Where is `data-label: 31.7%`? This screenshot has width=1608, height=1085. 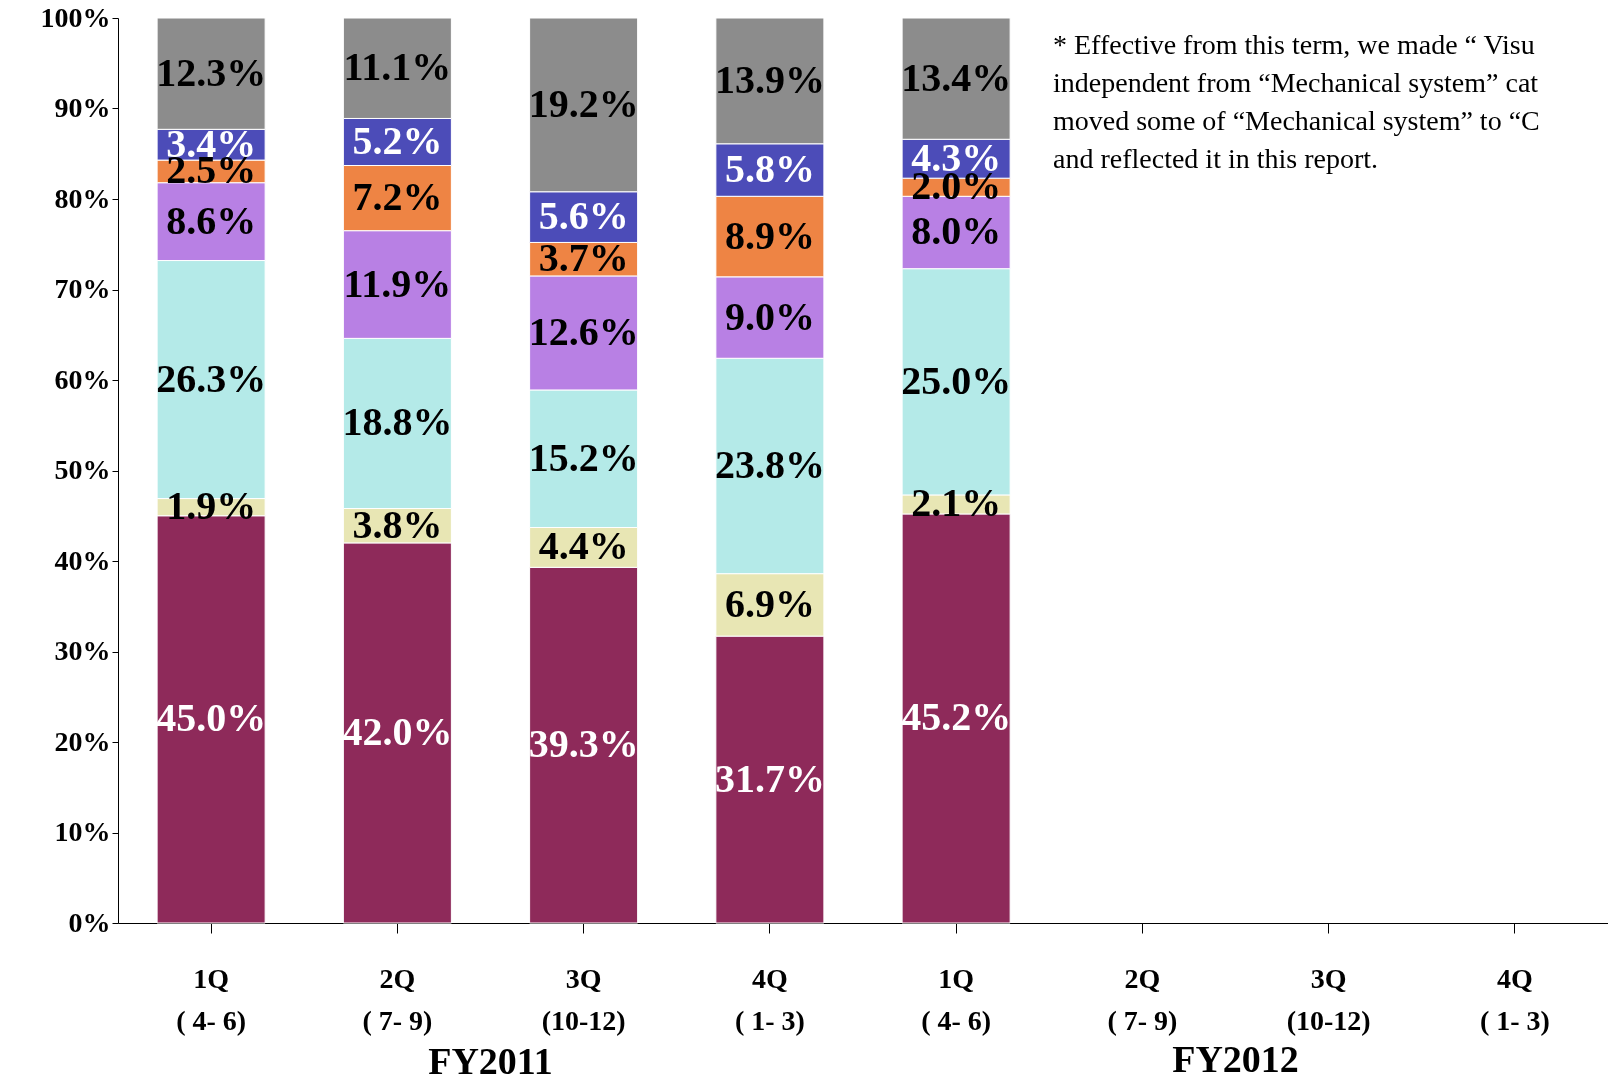
data-label: 31.7% is located at coordinates (769, 778).